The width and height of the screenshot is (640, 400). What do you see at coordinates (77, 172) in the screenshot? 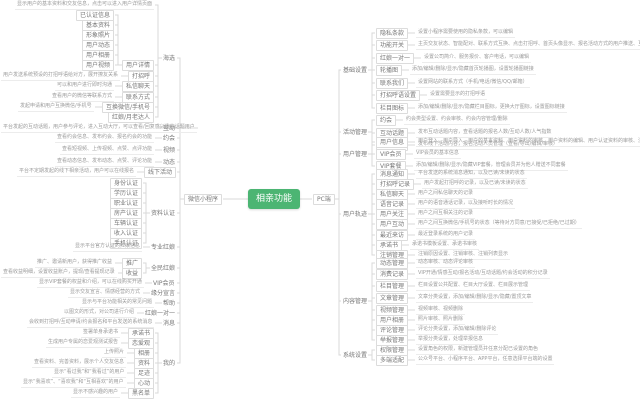
I see `note-xxhd-note: 平台不定期发起的线下相亲活动，用户可以在线报名` at bounding box center [77, 172].